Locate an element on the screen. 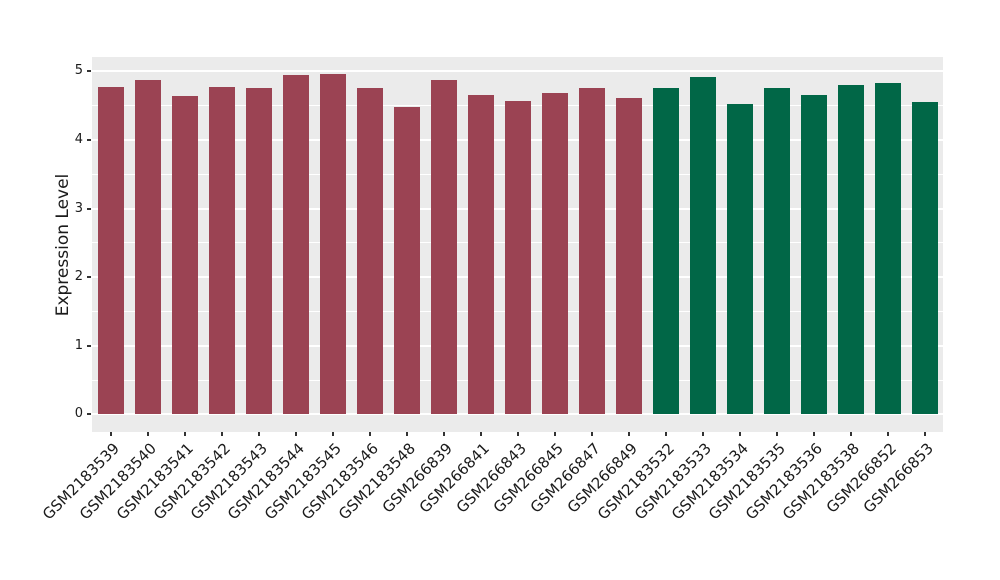 The image size is (1000, 580). bar-GSM2183534 is located at coordinates (739, 259).